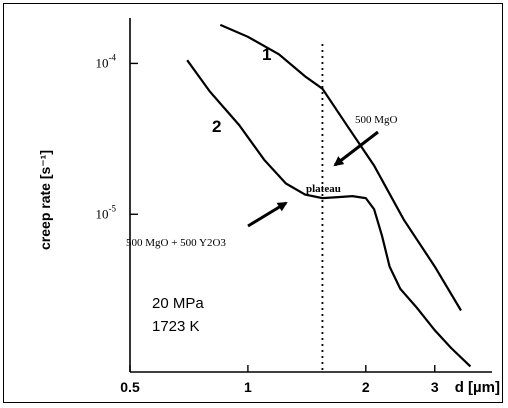  What do you see at coordinates (266, 54) in the screenshot?
I see `series-1-label: 1` at bounding box center [266, 54].